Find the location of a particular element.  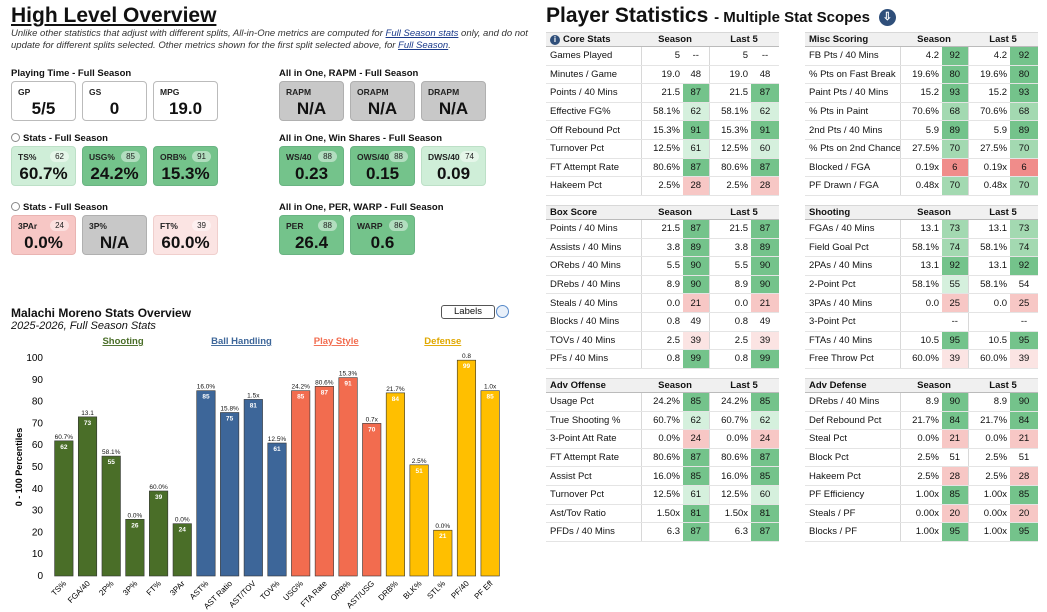

stats-title-2-text: Stats - Full Season is located at coordinates (65, 207).